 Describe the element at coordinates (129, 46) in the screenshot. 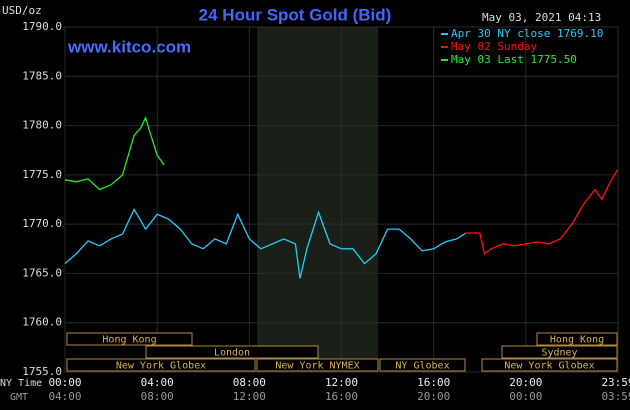

I see `watermark: www.kitco.com` at that location.